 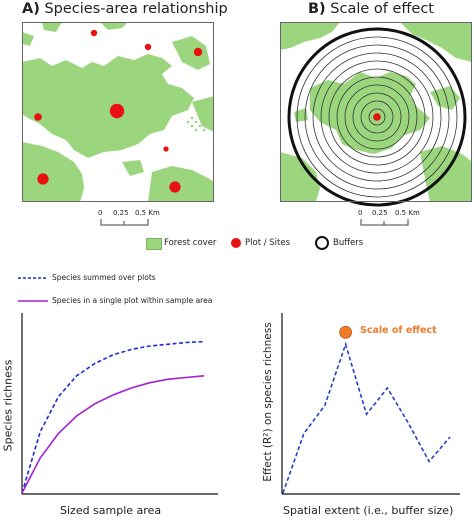 What do you see at coordinates (346, 332) in the screenshot?
I see `scale-of-effect-point` at bounding box center [346, 332].